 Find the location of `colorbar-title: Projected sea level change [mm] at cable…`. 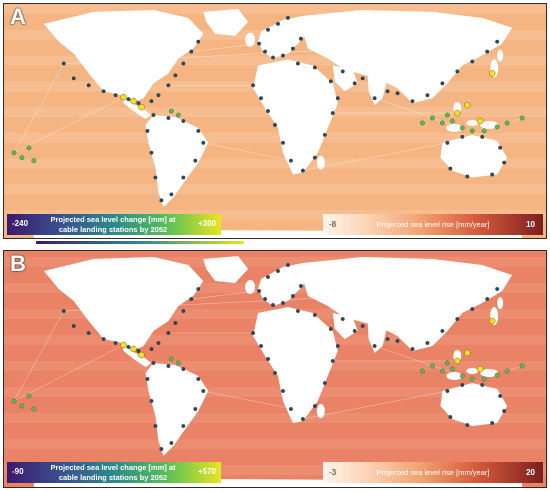

colorbar-title: Projected sea level change [mm] at cable… is located at coordinates (113, 224).